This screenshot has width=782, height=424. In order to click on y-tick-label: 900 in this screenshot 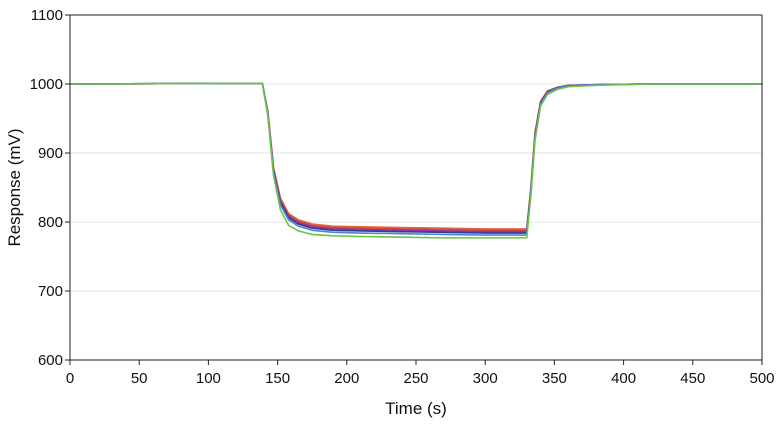, I will do `click(50, 153)`.